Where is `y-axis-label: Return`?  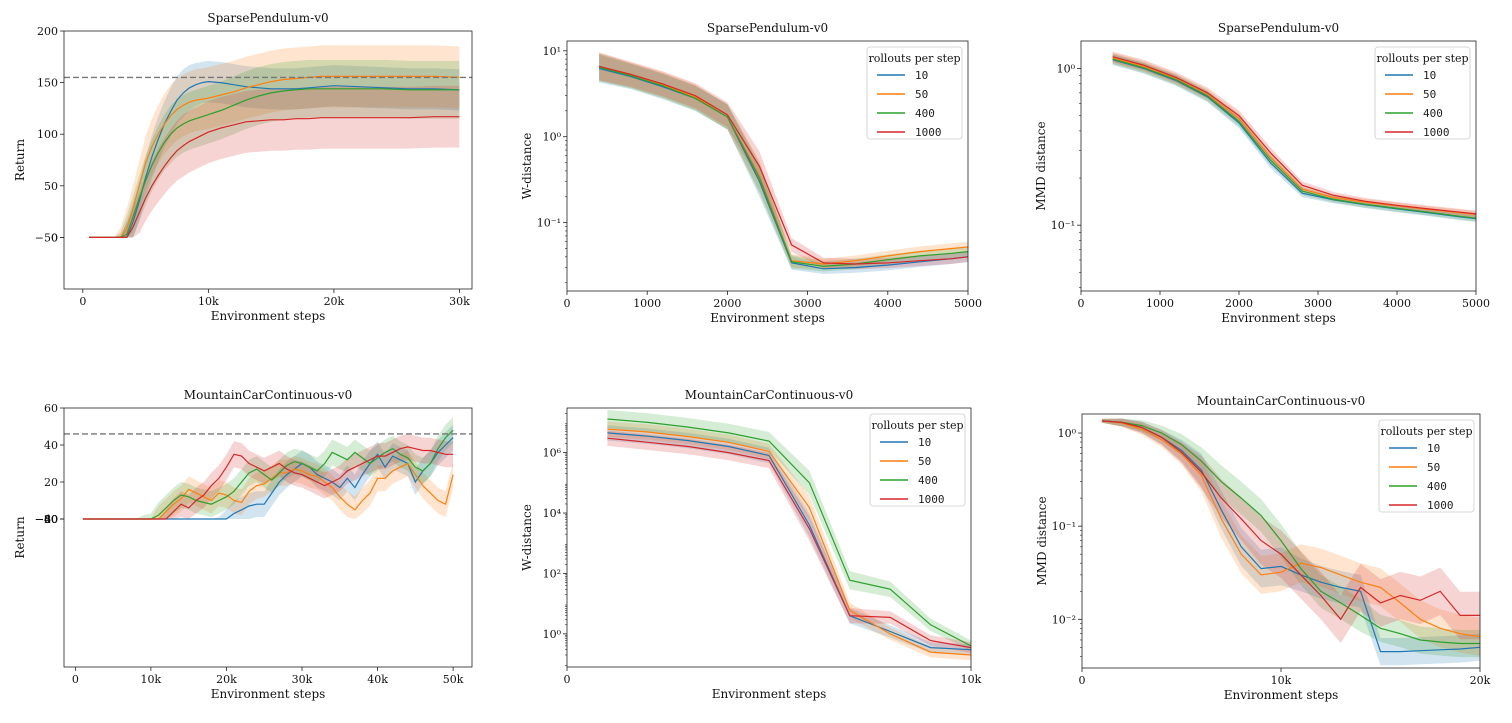
y-axis-label: Return is located at coordinates (20, 537).